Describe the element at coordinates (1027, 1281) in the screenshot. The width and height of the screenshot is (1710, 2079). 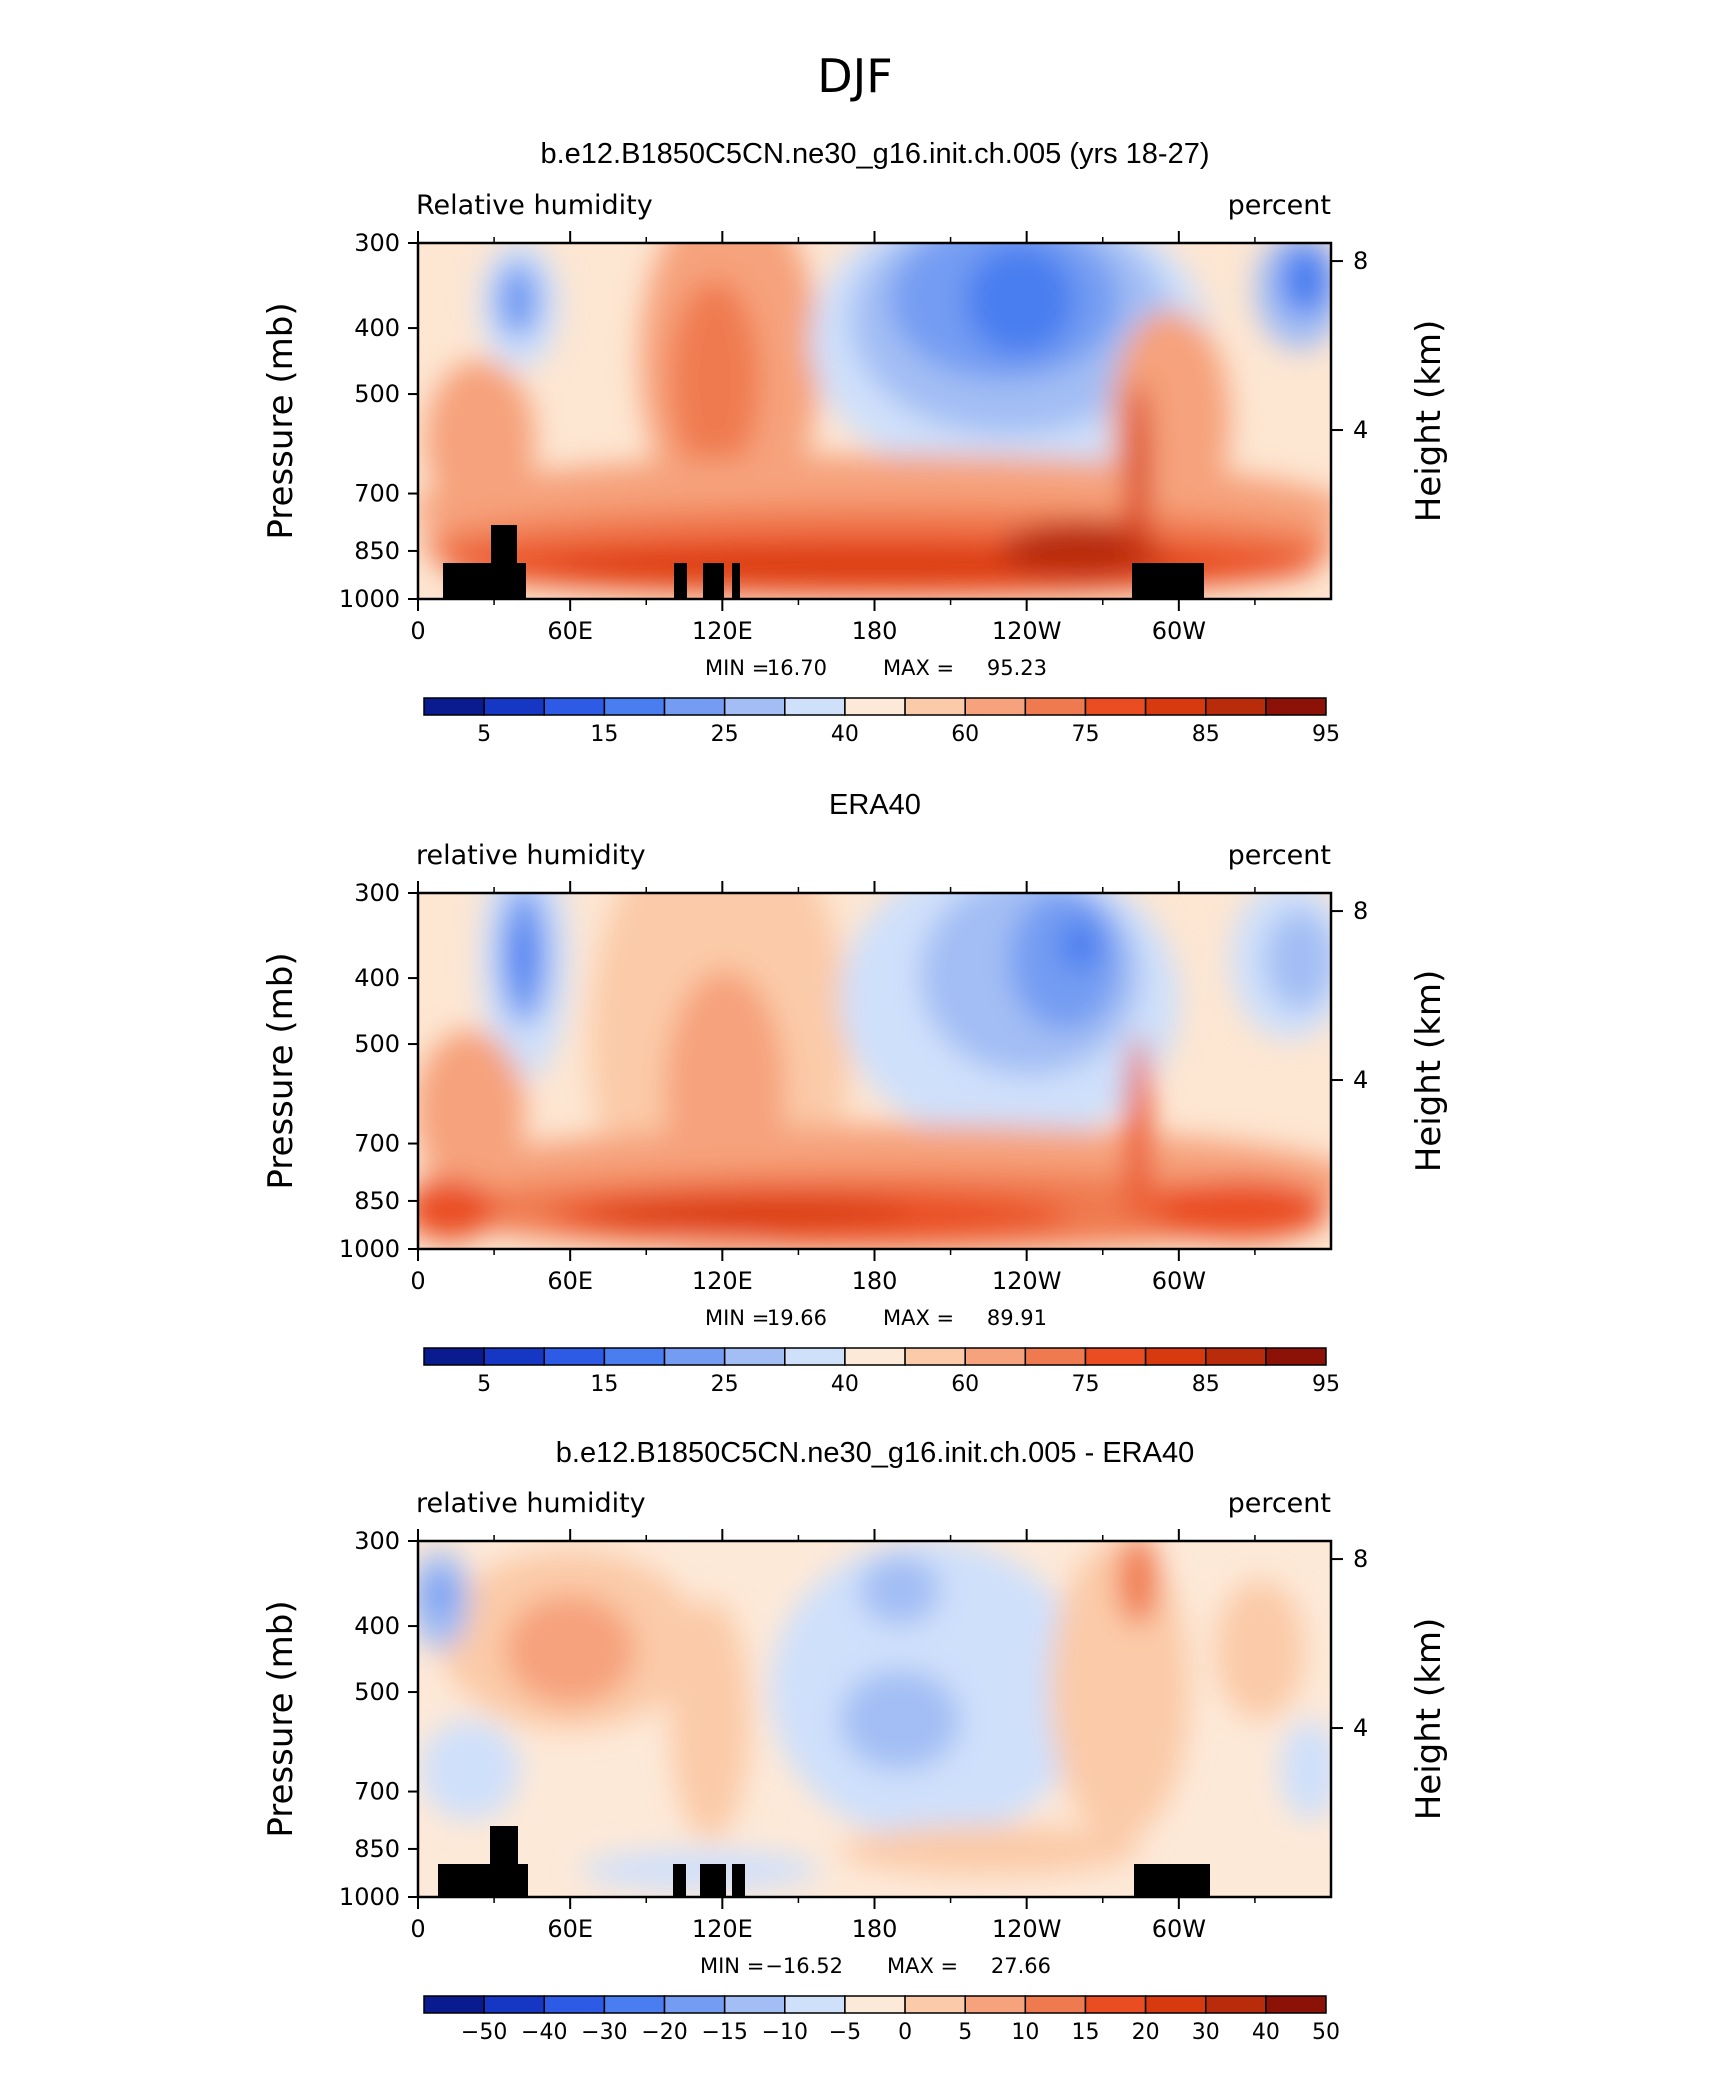
I see `x-tick-label: 120W` at that location.